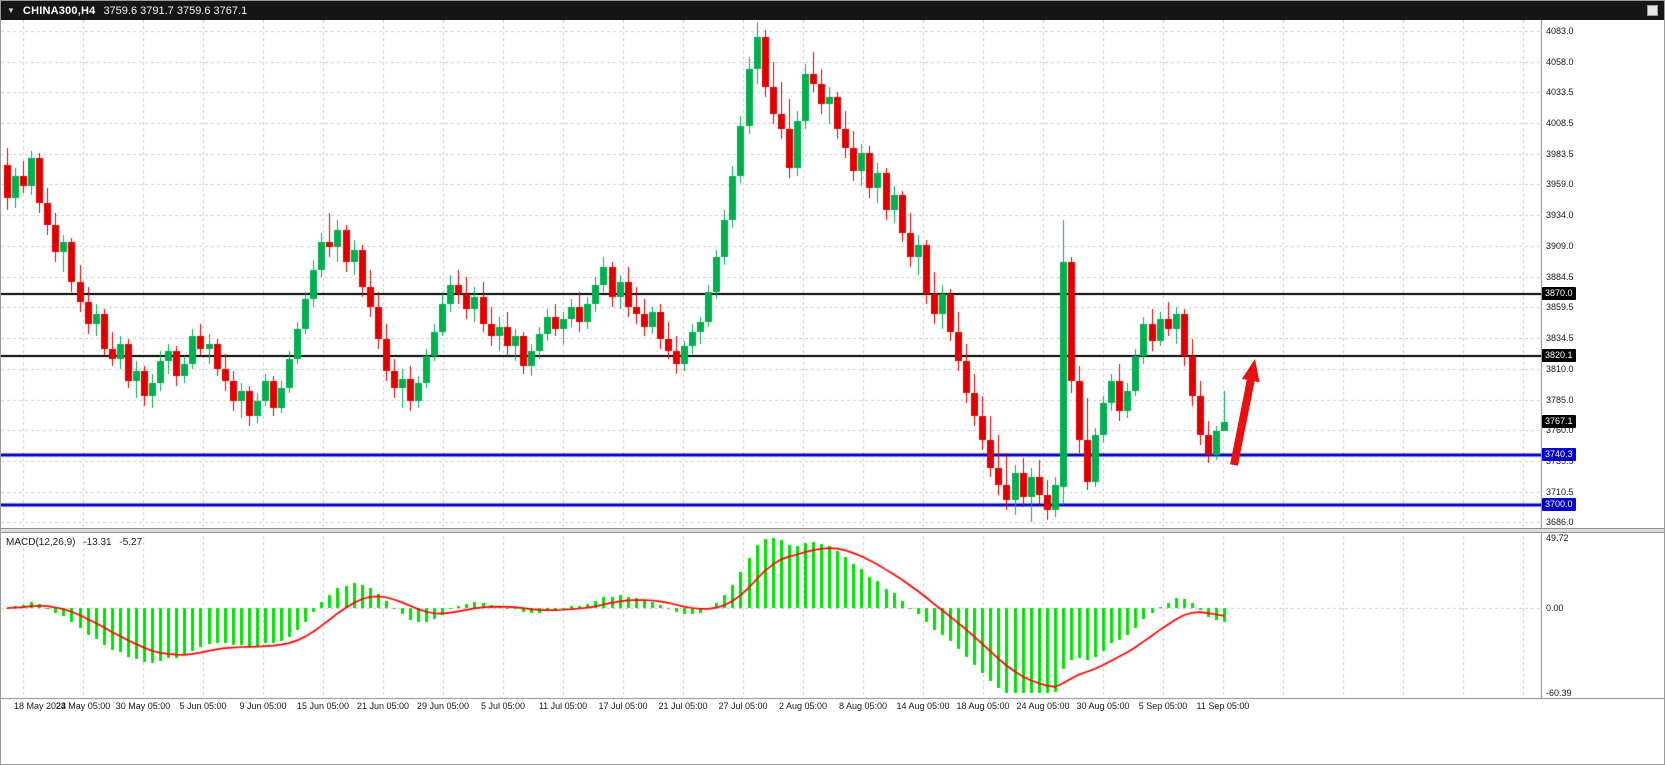 This screenshot has height=765, width=1665. Describe the element at coordinates (1560, 154) in the screenshot. I see `price-axis-label: 3983.5` at that location.